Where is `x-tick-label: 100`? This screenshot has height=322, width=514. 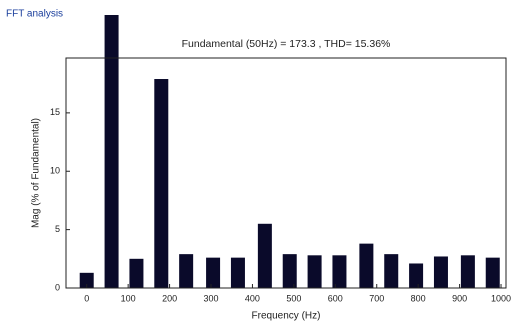
x-tick-label: 100 is located at coordinates (128, 298).